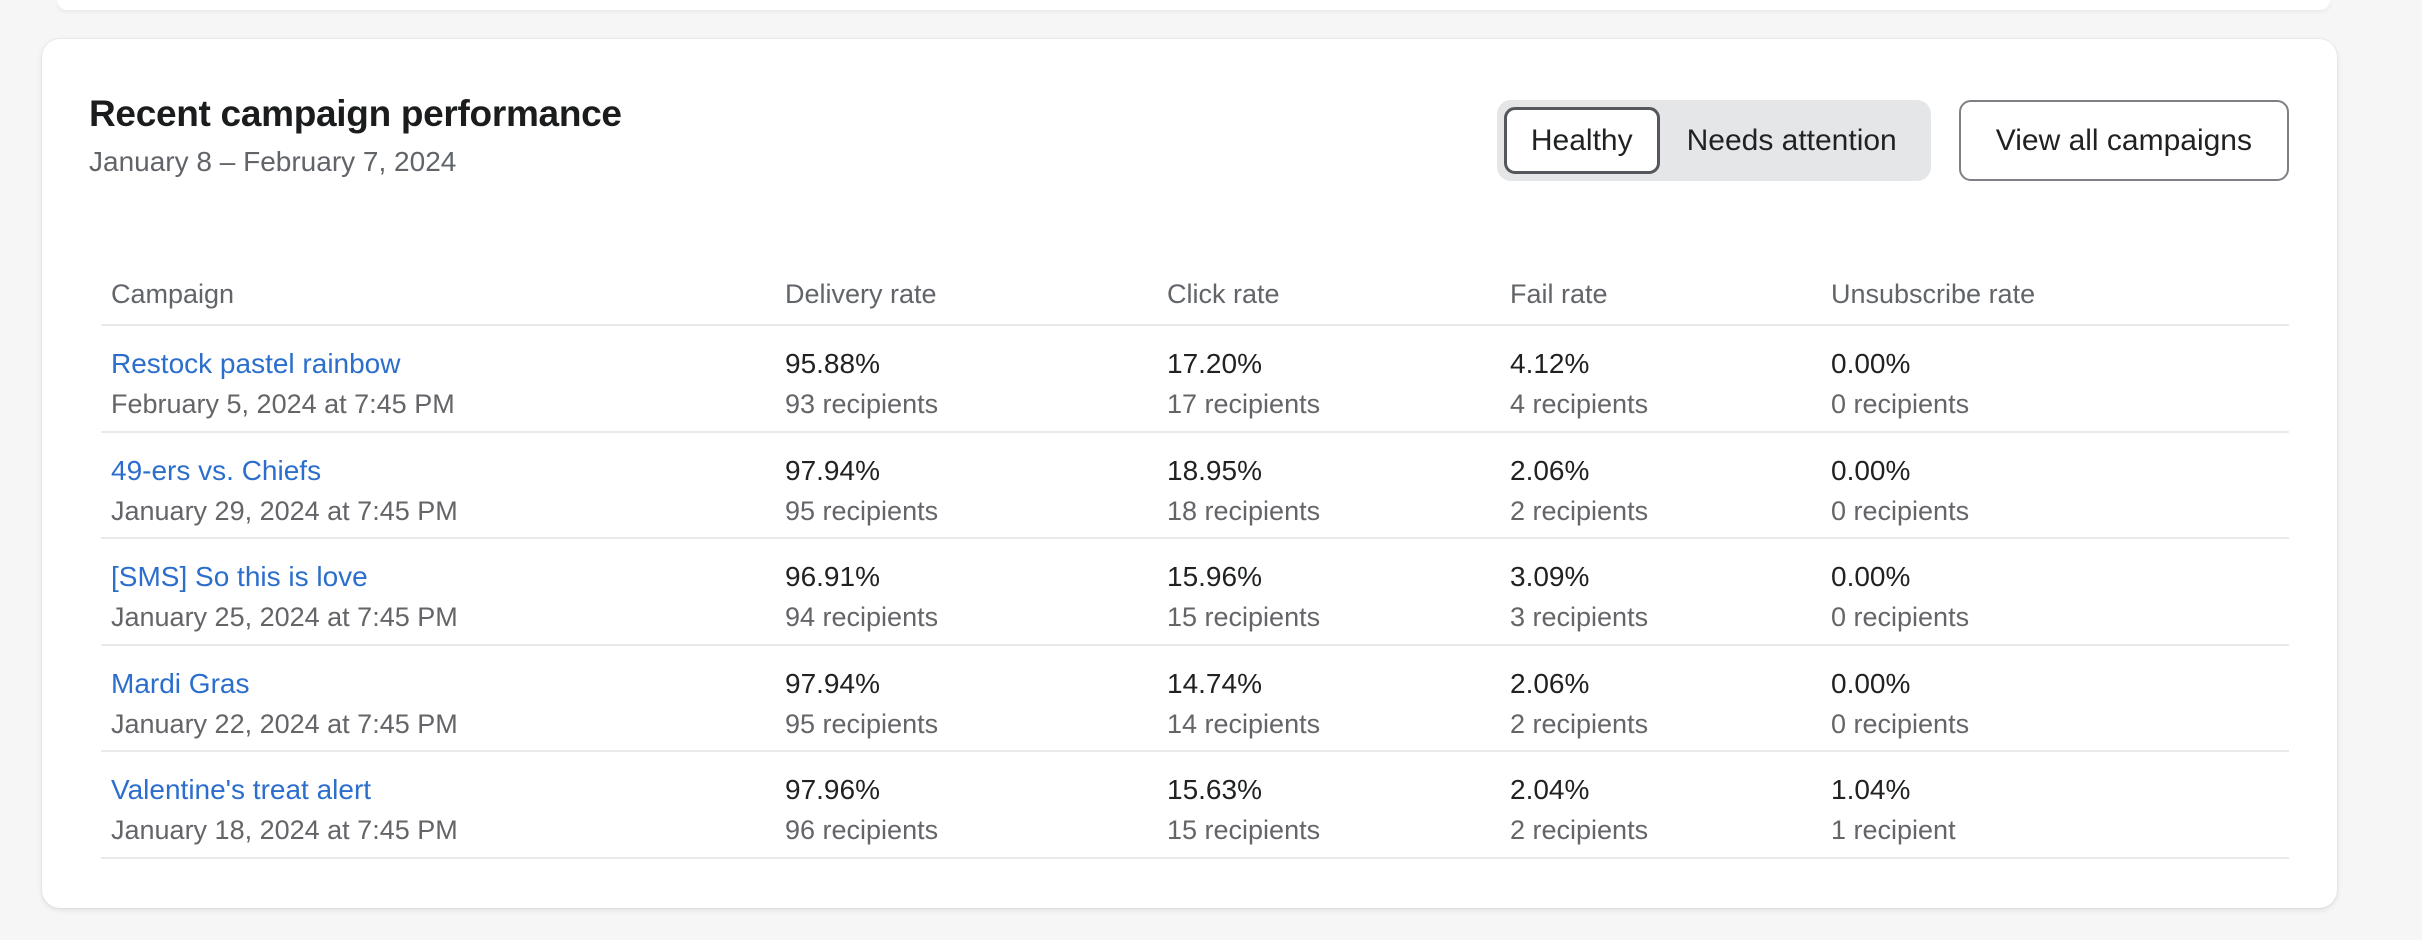 This screenshot has height=940, width=2422. I want to click on column-header-delivery-rate: Delivery rate, so click(861, 294).